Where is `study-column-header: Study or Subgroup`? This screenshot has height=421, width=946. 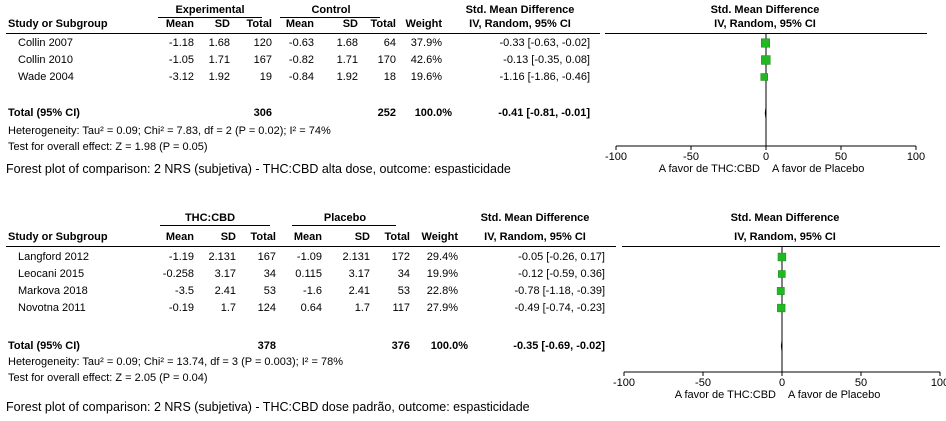
study-column-header: Study or Subgroup is located at coordinates (58, 237).